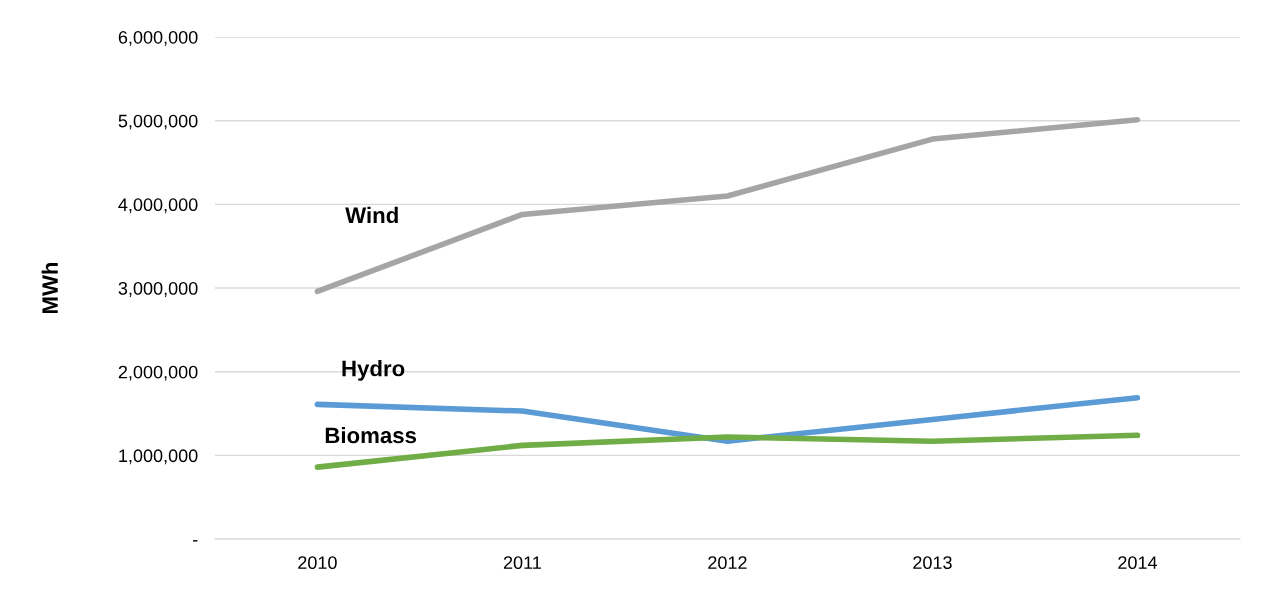 Image resolution: width=1264 pixels, height=597 pixels. I want to click on x-tick-label: 2010, so click(317, 563).